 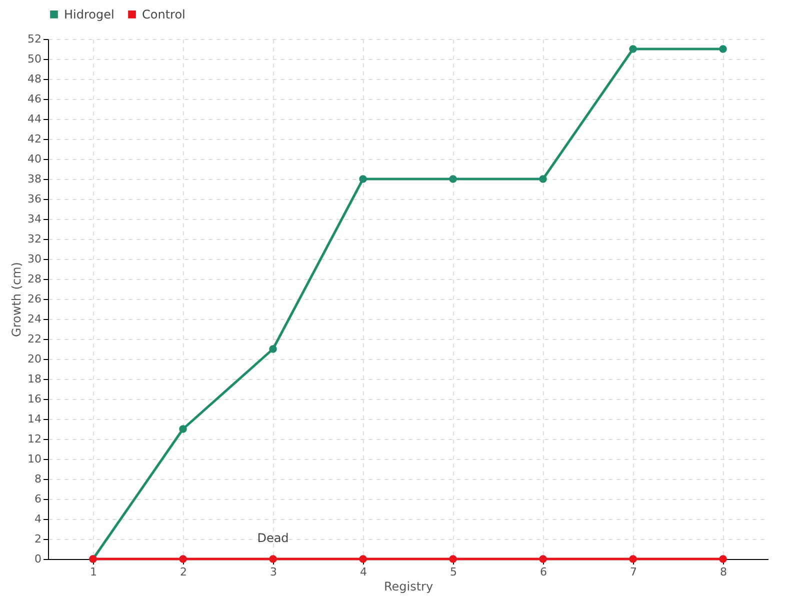 I want to click on y-tick-label: 12, so click(x=35, y=439).